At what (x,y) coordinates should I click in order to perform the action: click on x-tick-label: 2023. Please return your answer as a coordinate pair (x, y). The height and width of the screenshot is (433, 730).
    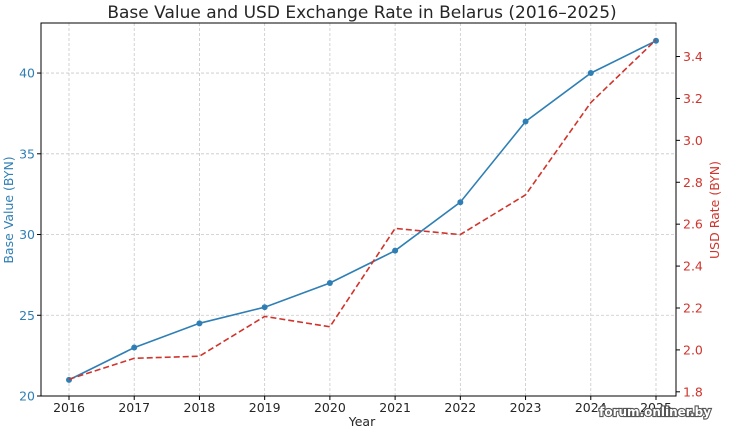
    Looking at the image, I should click on (526, 407).